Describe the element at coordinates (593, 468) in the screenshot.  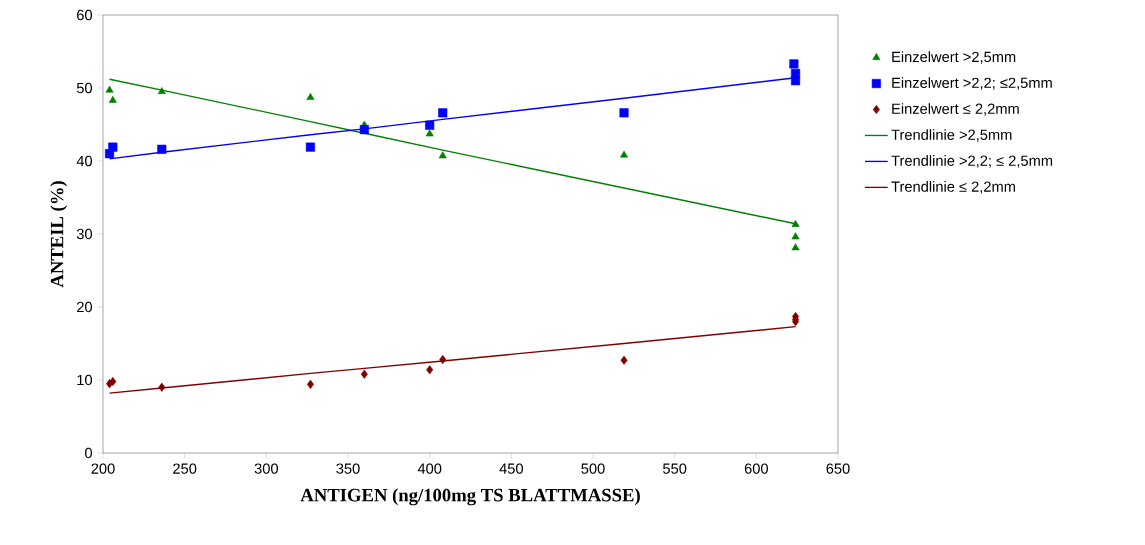
I see `x-tick-label: 500` at that location.